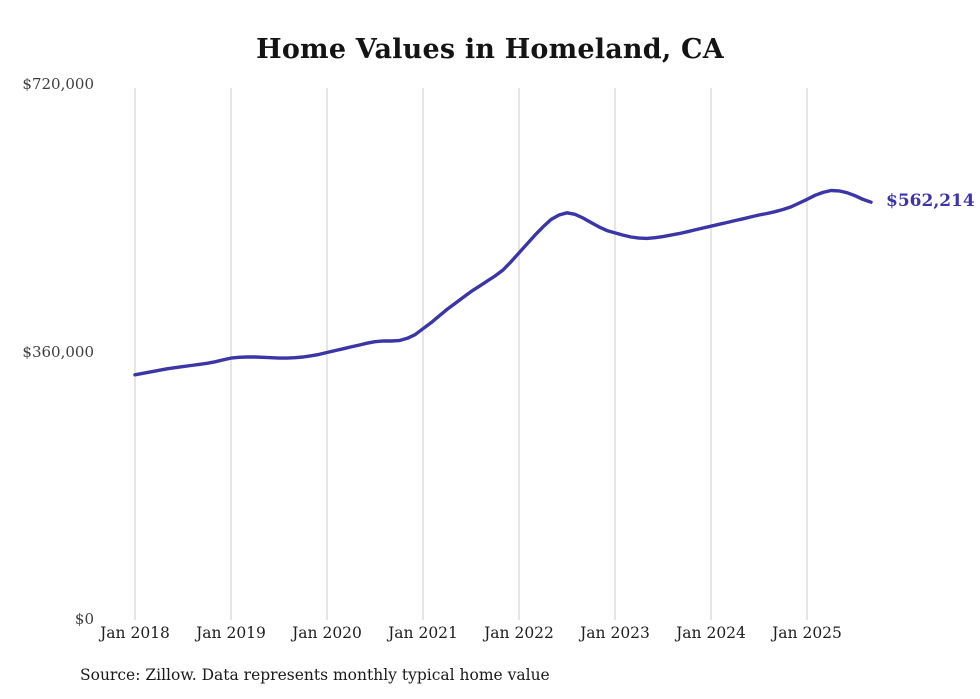 The image size is (980, 699). What do you see at coordinates (84, 619) in the screenshot?
I see `y-axis-tick-label: $0` at bounding box center [84, 619].